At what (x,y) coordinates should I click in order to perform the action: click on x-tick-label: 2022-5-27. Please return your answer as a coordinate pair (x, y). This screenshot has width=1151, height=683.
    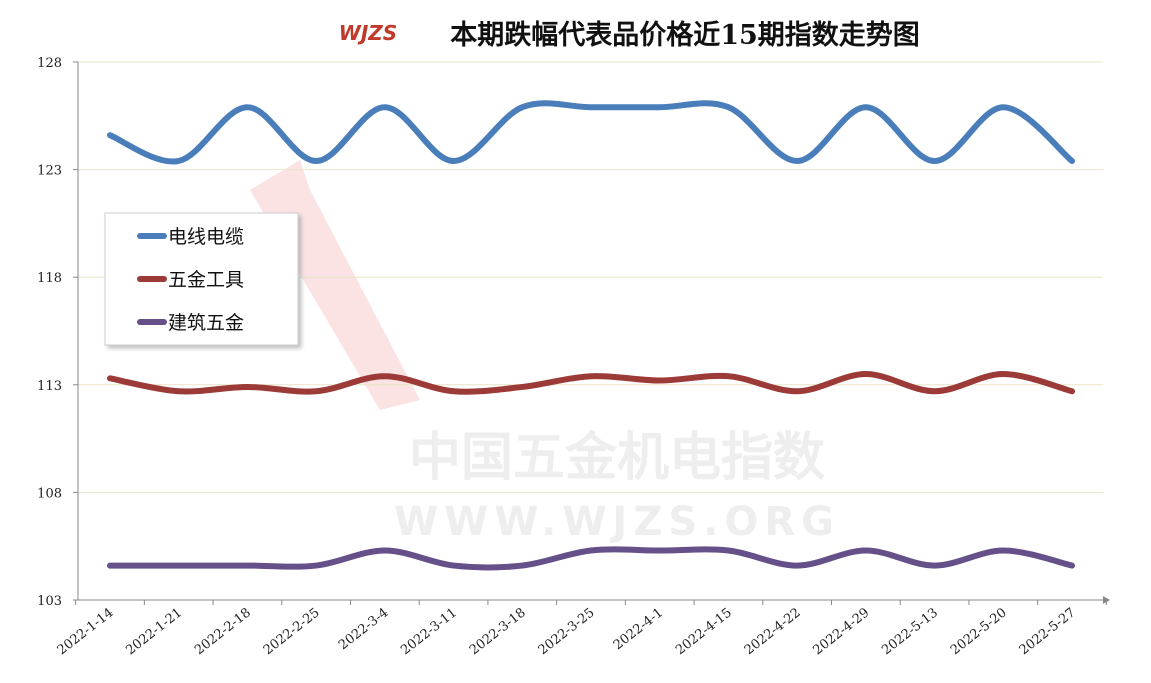
    Looking at the image, I should click on (1048, 631).